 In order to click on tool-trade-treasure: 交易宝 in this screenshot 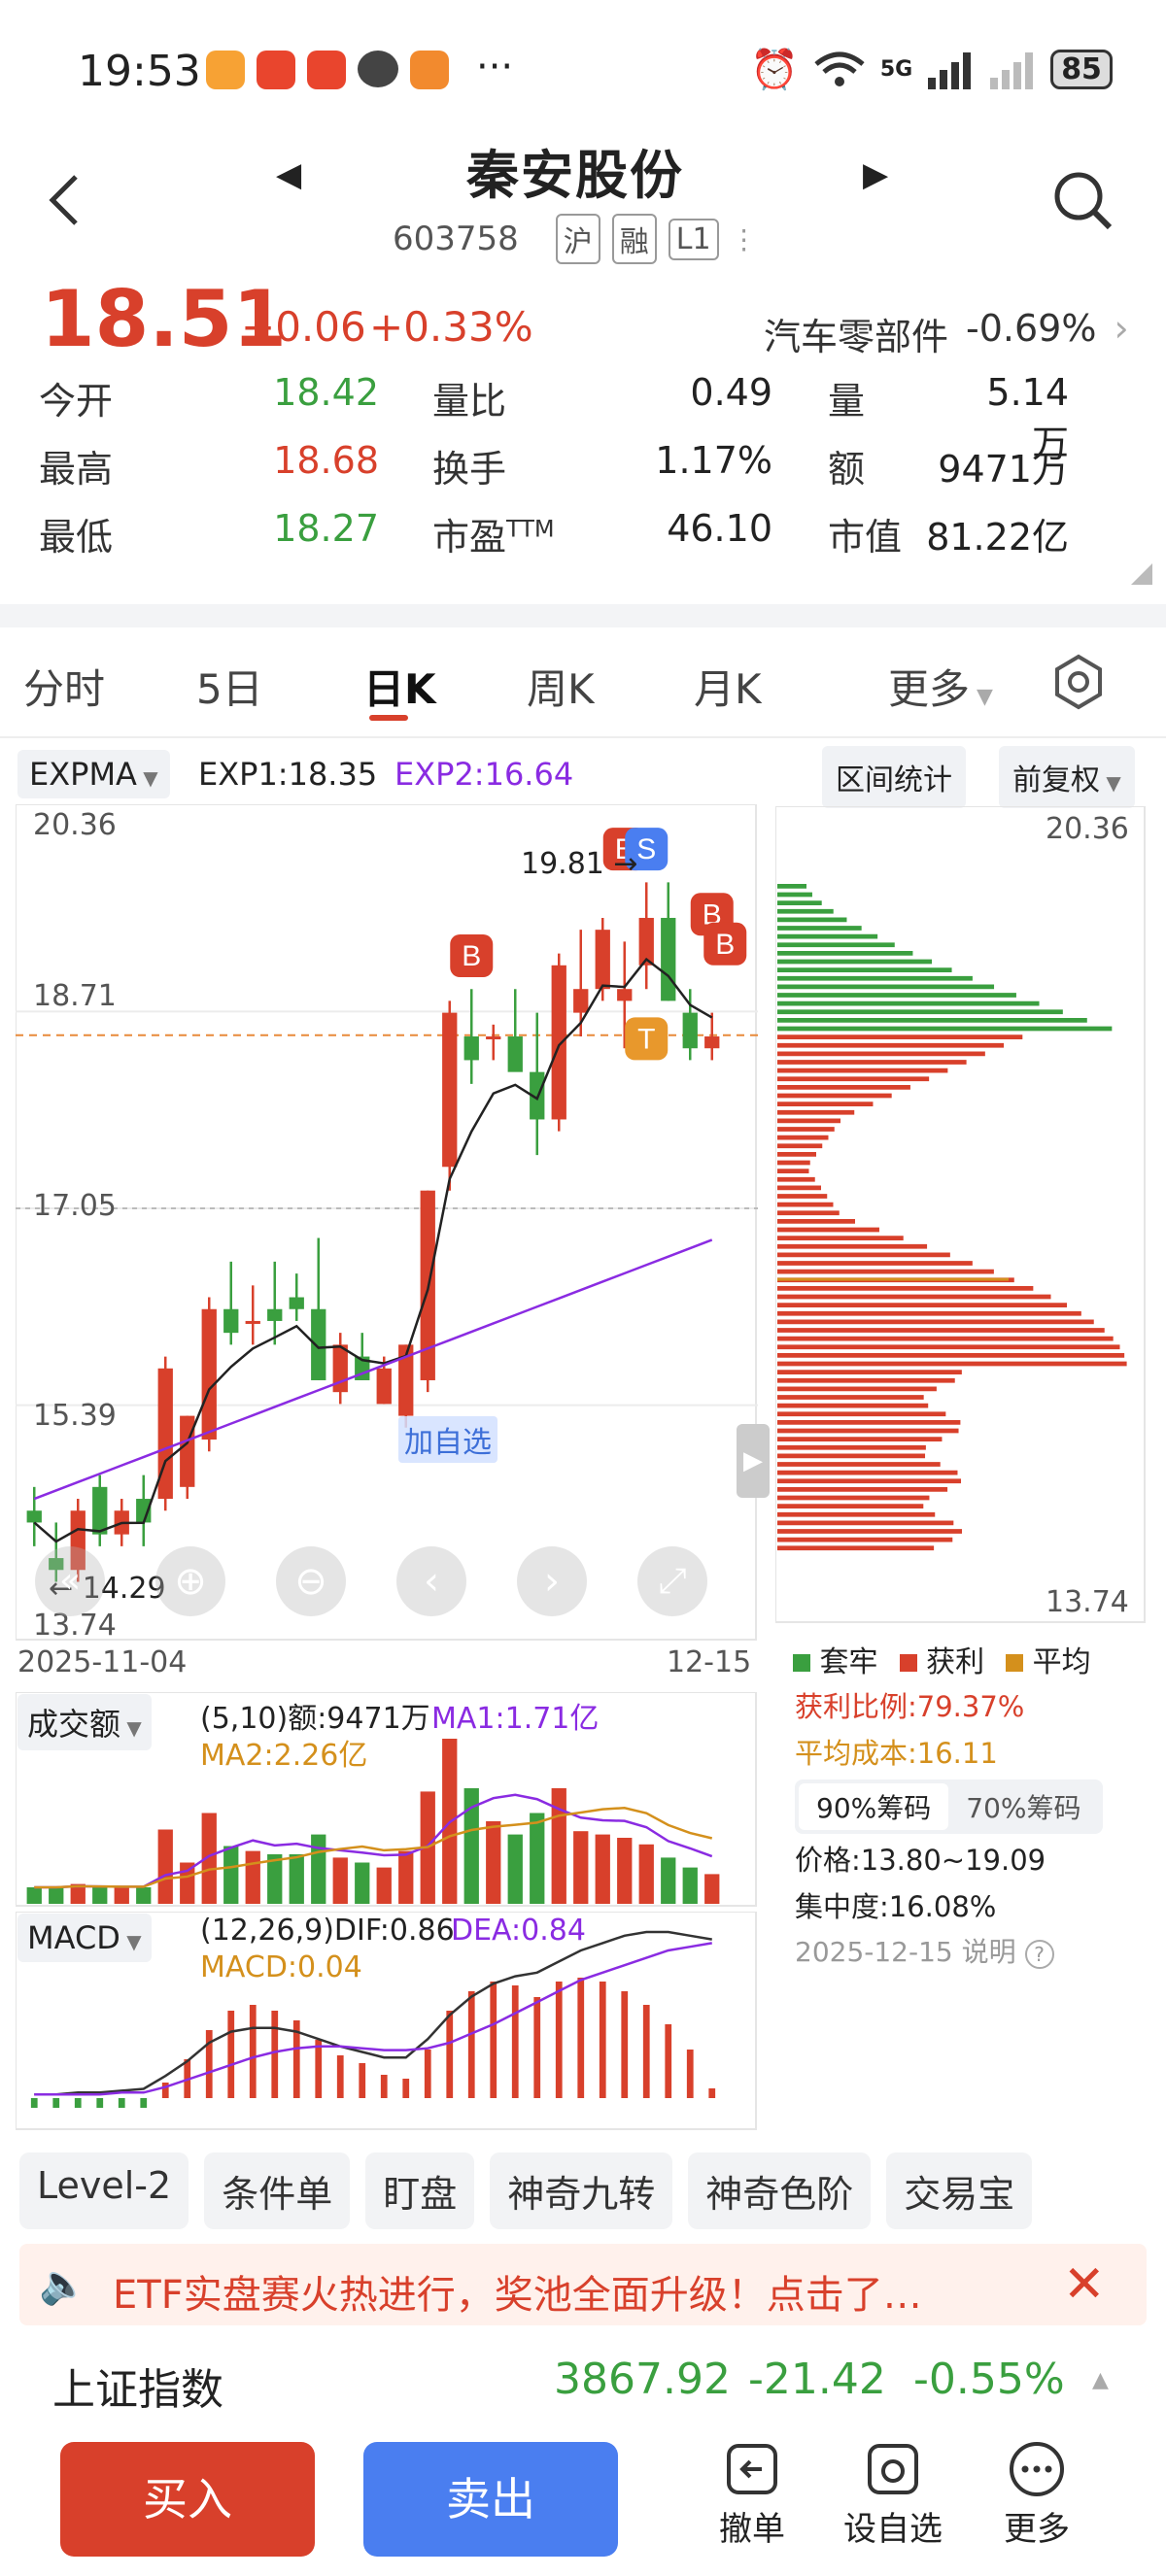, I will do `click(959, 2190)`.